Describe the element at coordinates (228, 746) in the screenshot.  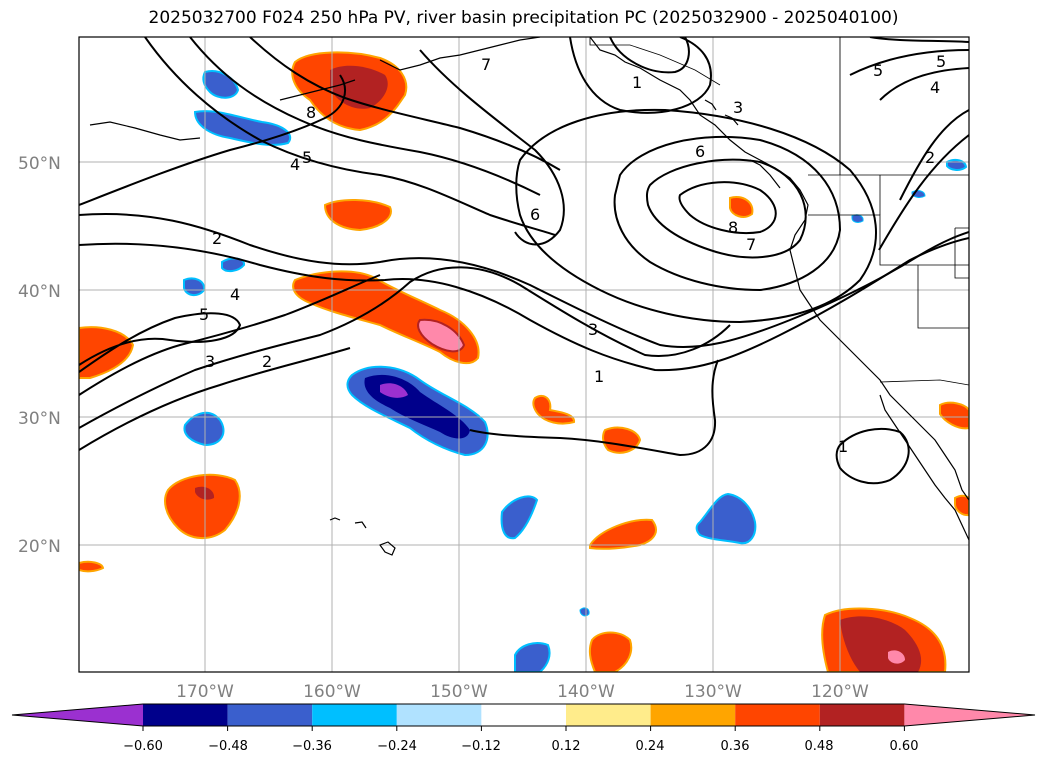
I see `colorbar-tick-label: −0.48` at that location.